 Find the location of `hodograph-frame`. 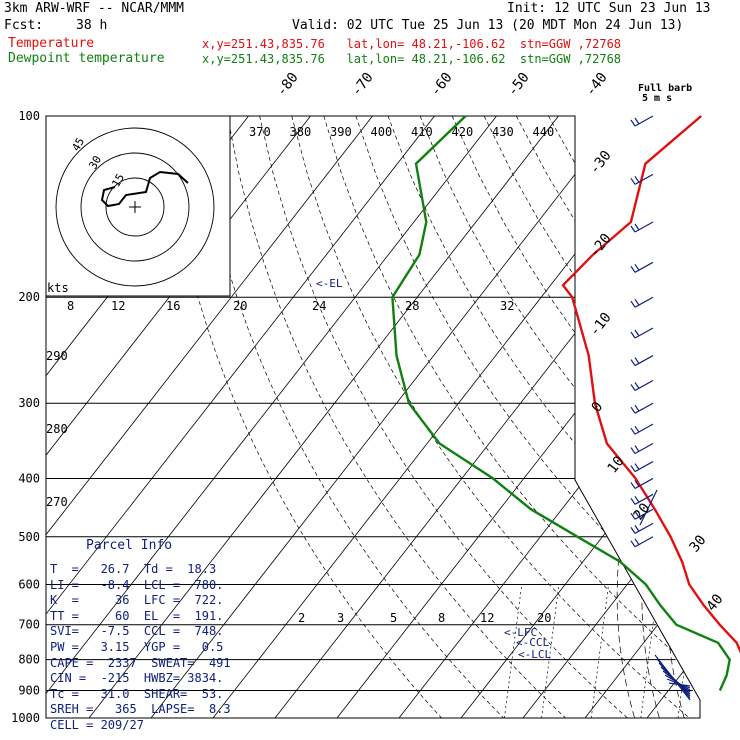

hodograph-frame is located at coordinates (138, 206).